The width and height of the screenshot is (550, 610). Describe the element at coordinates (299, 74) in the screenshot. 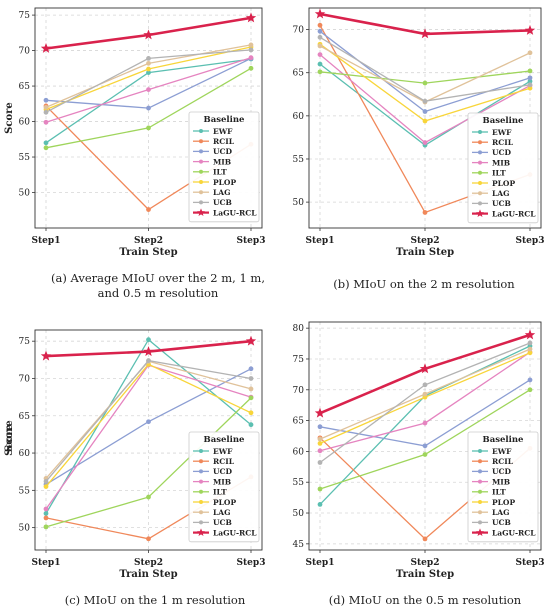

I see `y-tick-label: 65` at that location.